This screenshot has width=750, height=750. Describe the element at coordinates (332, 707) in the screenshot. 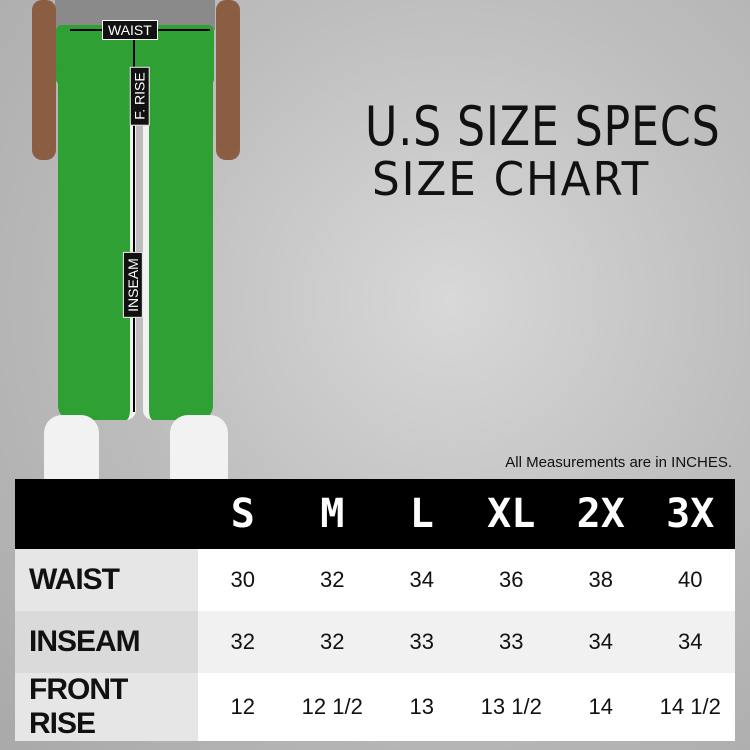

I see `cell: 12 1/2` at that location.